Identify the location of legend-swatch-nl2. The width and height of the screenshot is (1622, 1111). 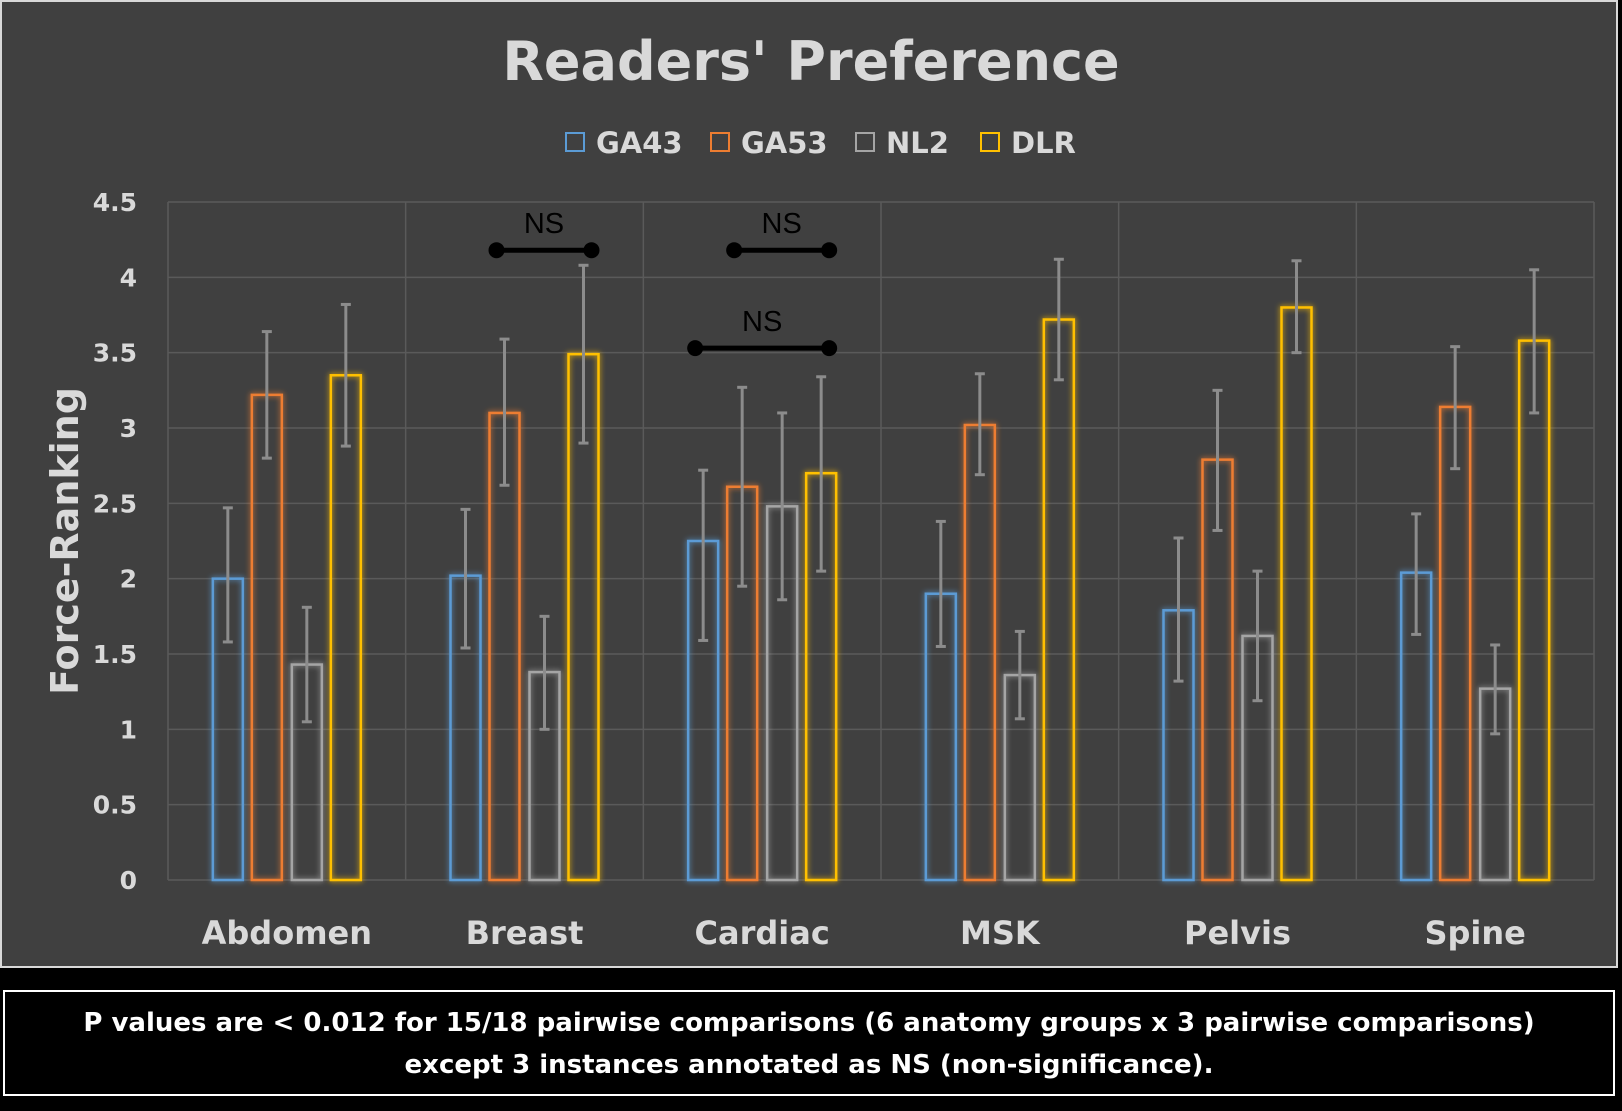
(865, 142).